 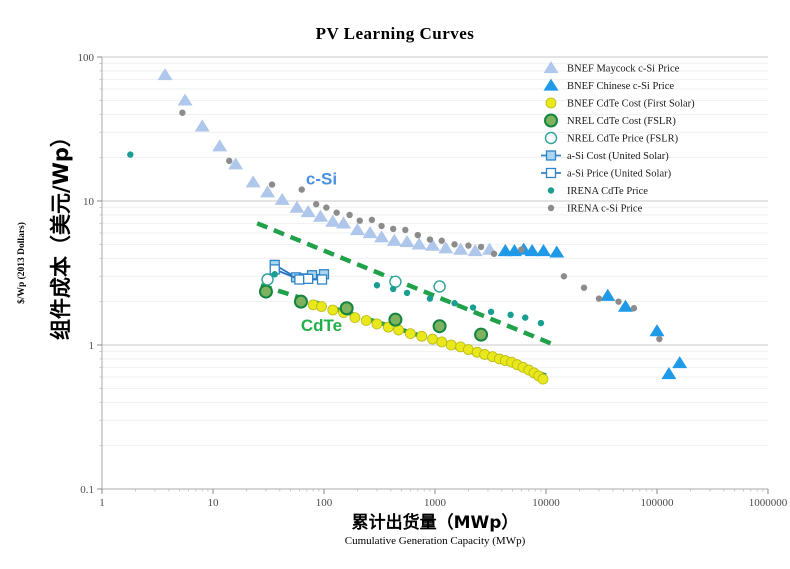 What do you see at coordinates (658, 503) in the screenshot?
I see `x-tick-label: 100000` at bounding box center [658, 503].